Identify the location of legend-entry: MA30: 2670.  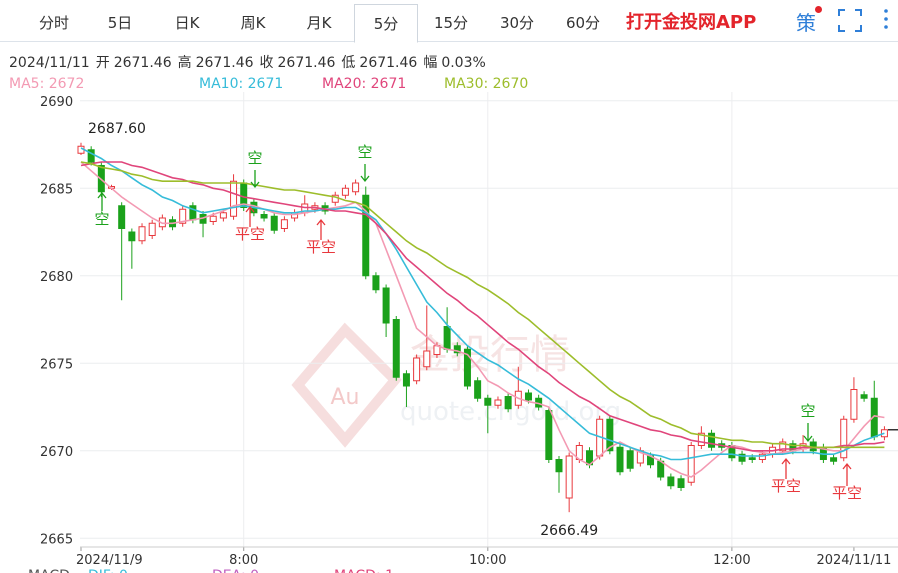
(486, 84).